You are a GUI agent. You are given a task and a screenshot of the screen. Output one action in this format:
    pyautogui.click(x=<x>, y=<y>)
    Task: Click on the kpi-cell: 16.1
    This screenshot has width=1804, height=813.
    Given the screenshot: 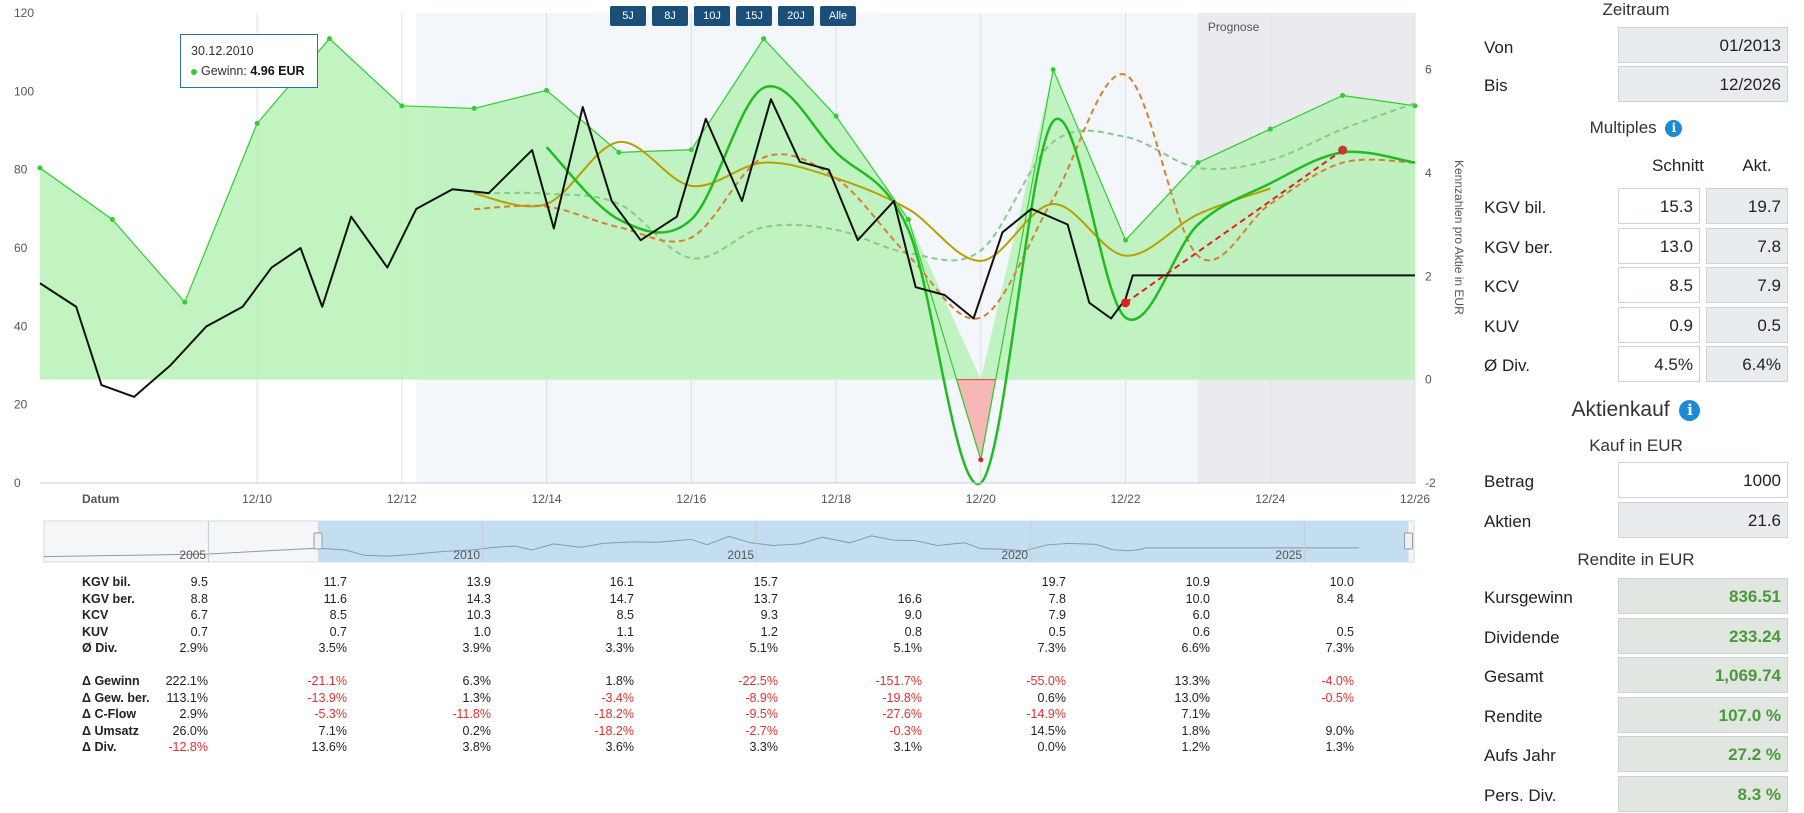 What is the action you would take?
    pyautogui.click(x=621, y=582)
    